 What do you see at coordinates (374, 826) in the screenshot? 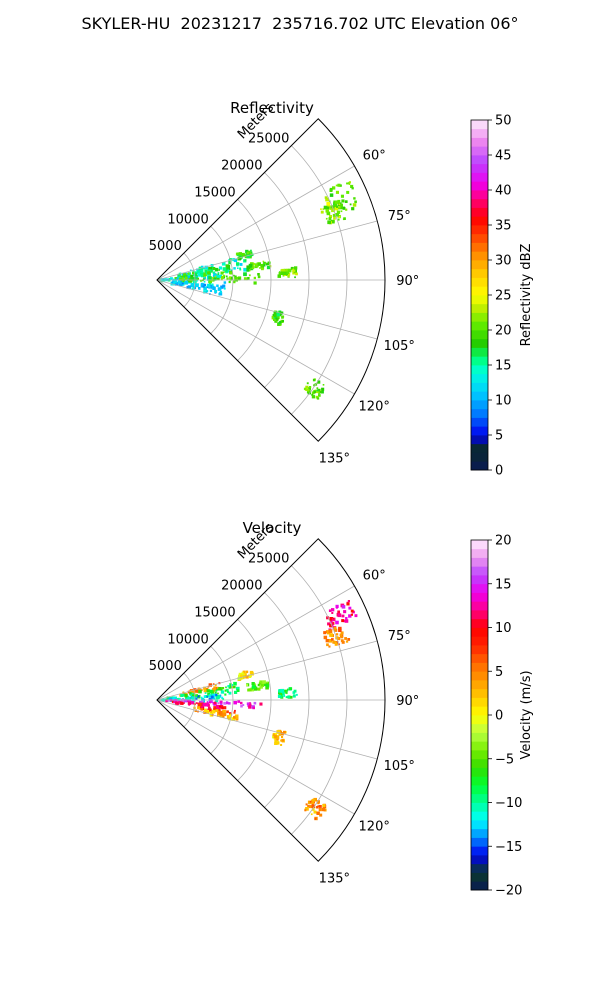
I see `velocity-azimuth-tick-label: 120°` at bounding box center [374, 826].